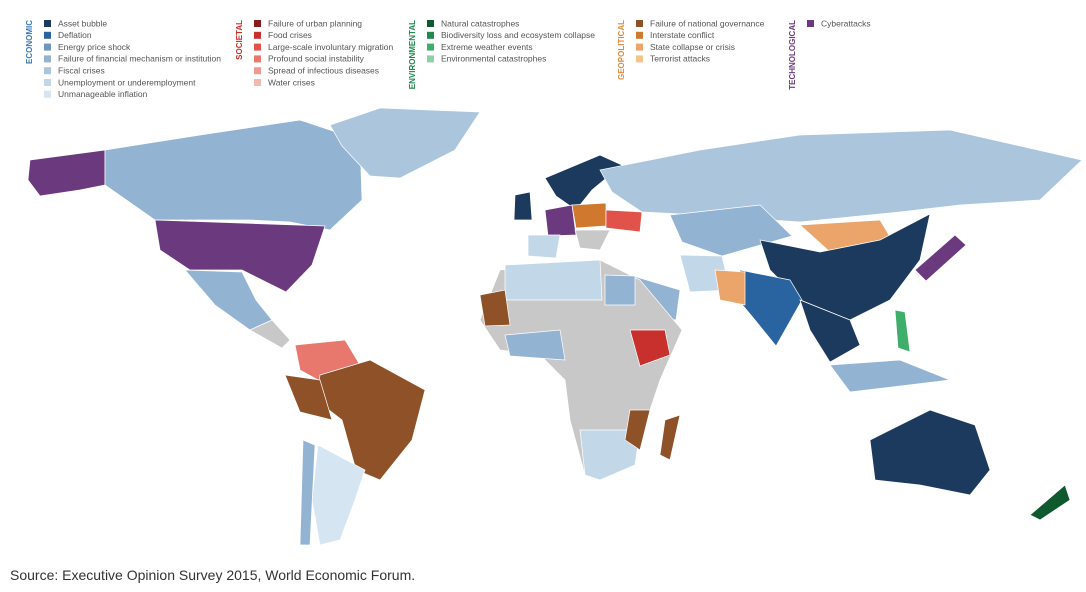 The height and width of the screenshot is (592, 1086). What do you see at coordinates (518, 35) in the screenshot?
I see `legend-label: Biodiversity loss and ecosystem collapse` at bounding box center [518, 35].